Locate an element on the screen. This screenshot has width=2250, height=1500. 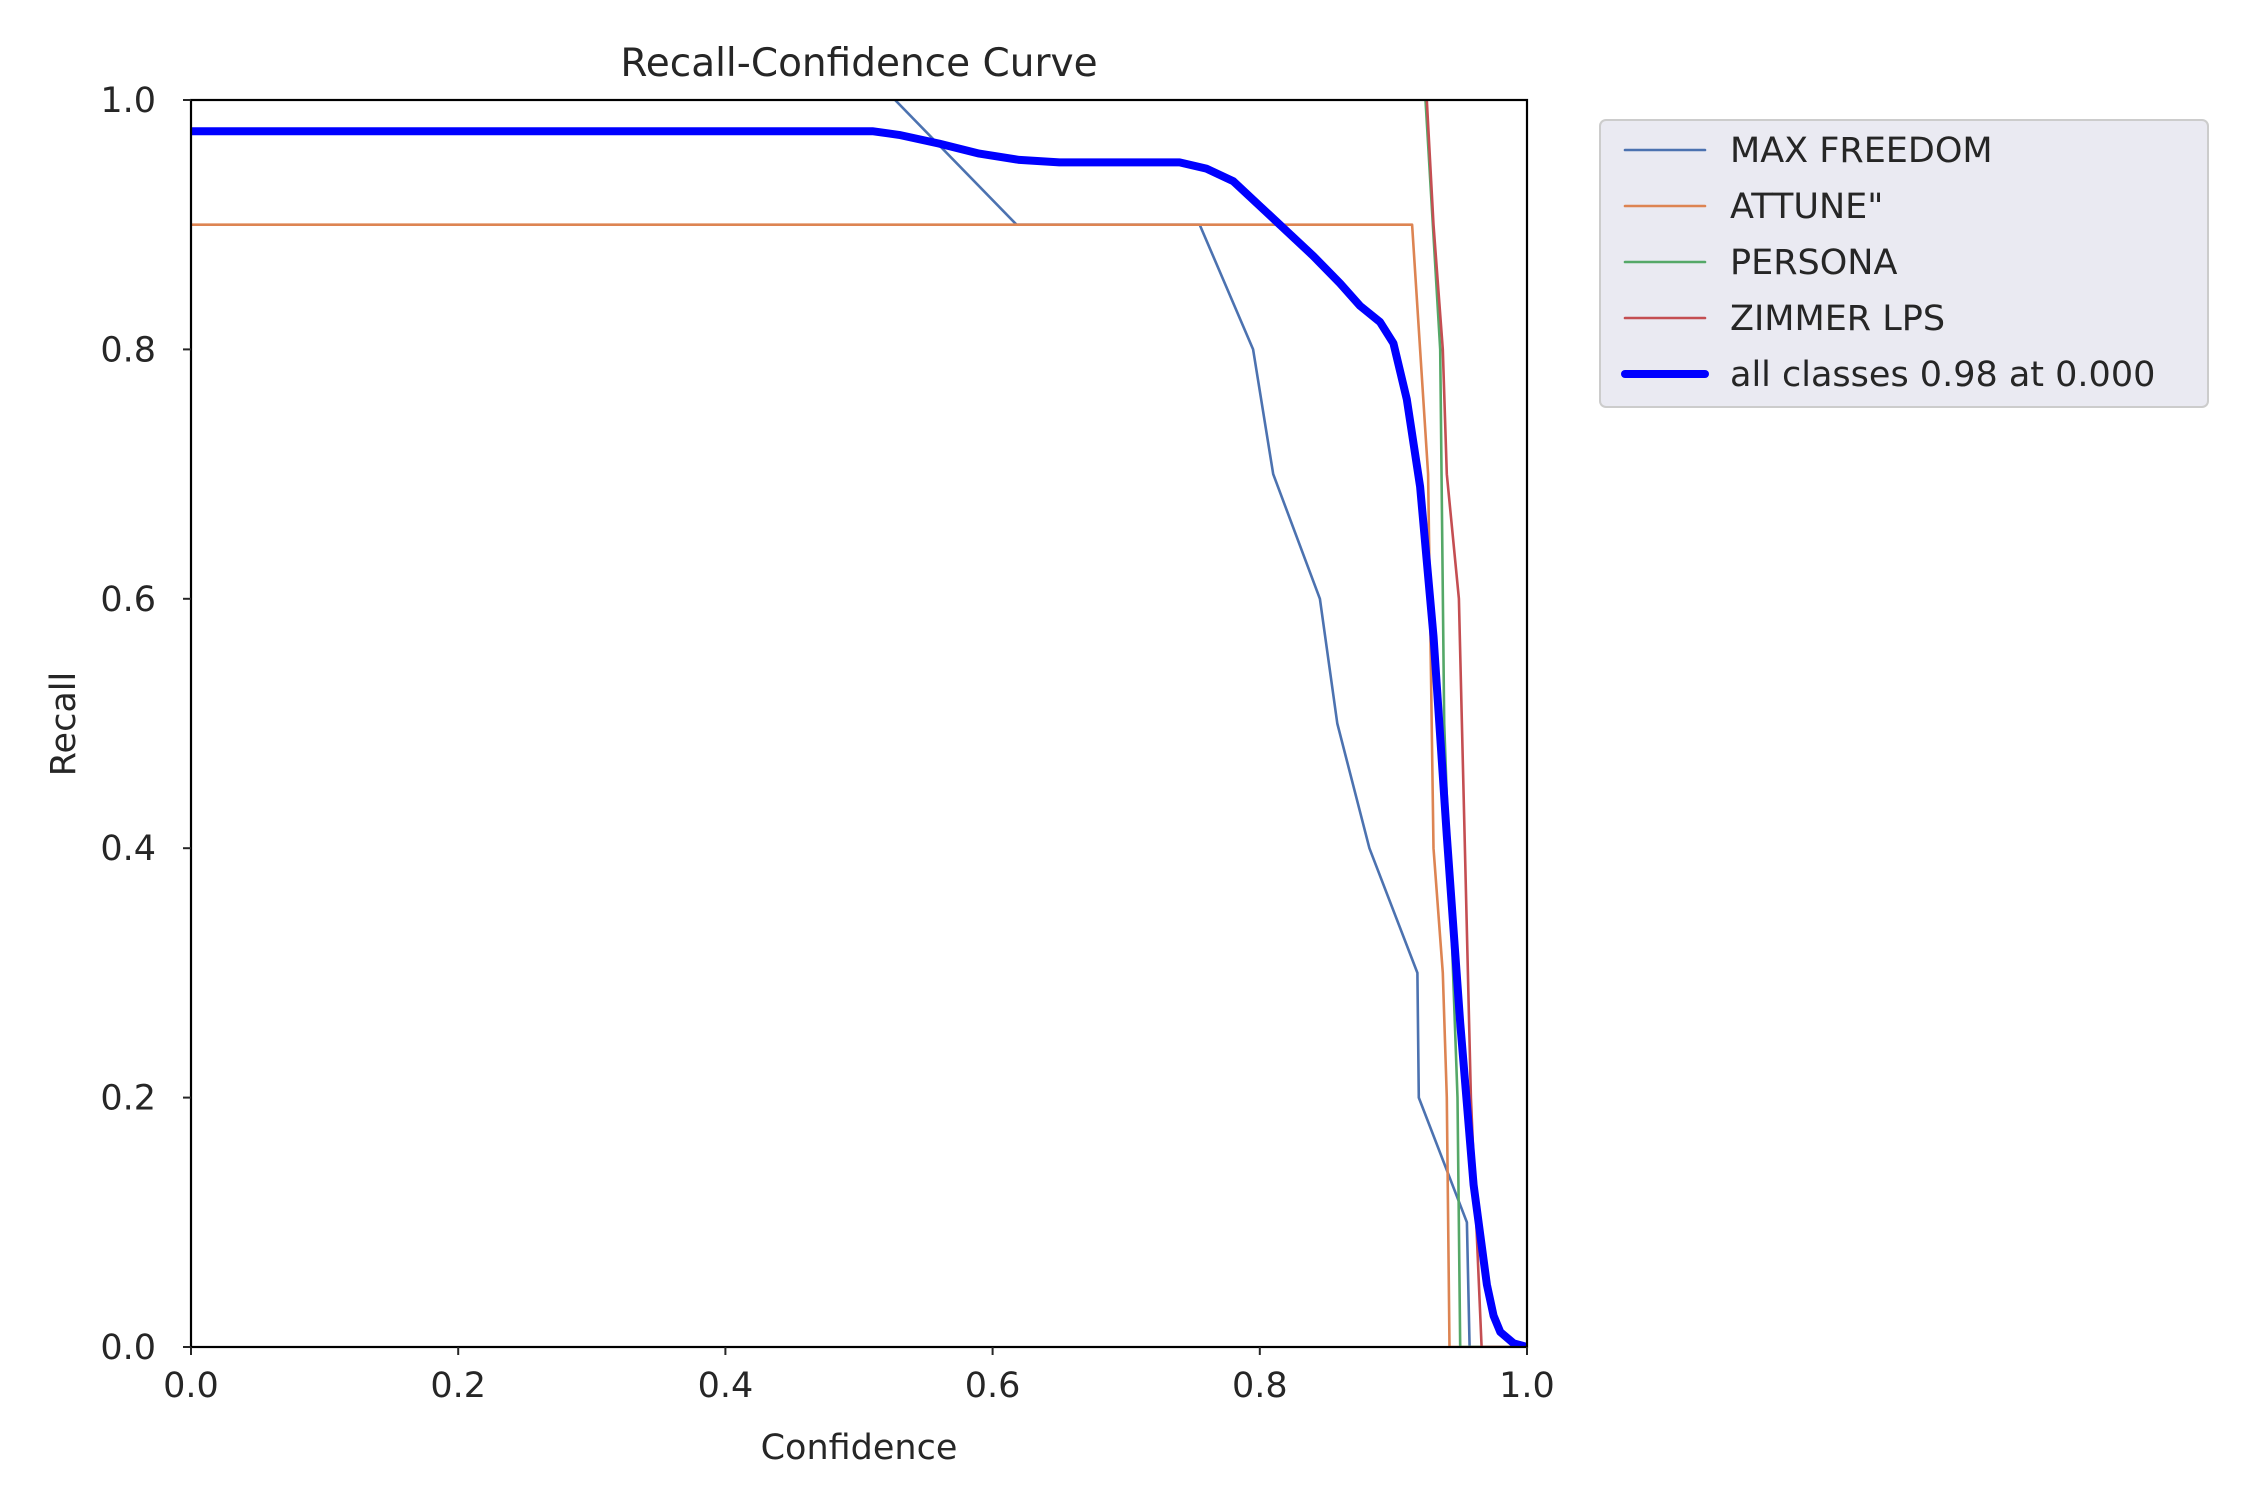
legend-label-1: ATTUNE" is located at coordinates (1806, 207).